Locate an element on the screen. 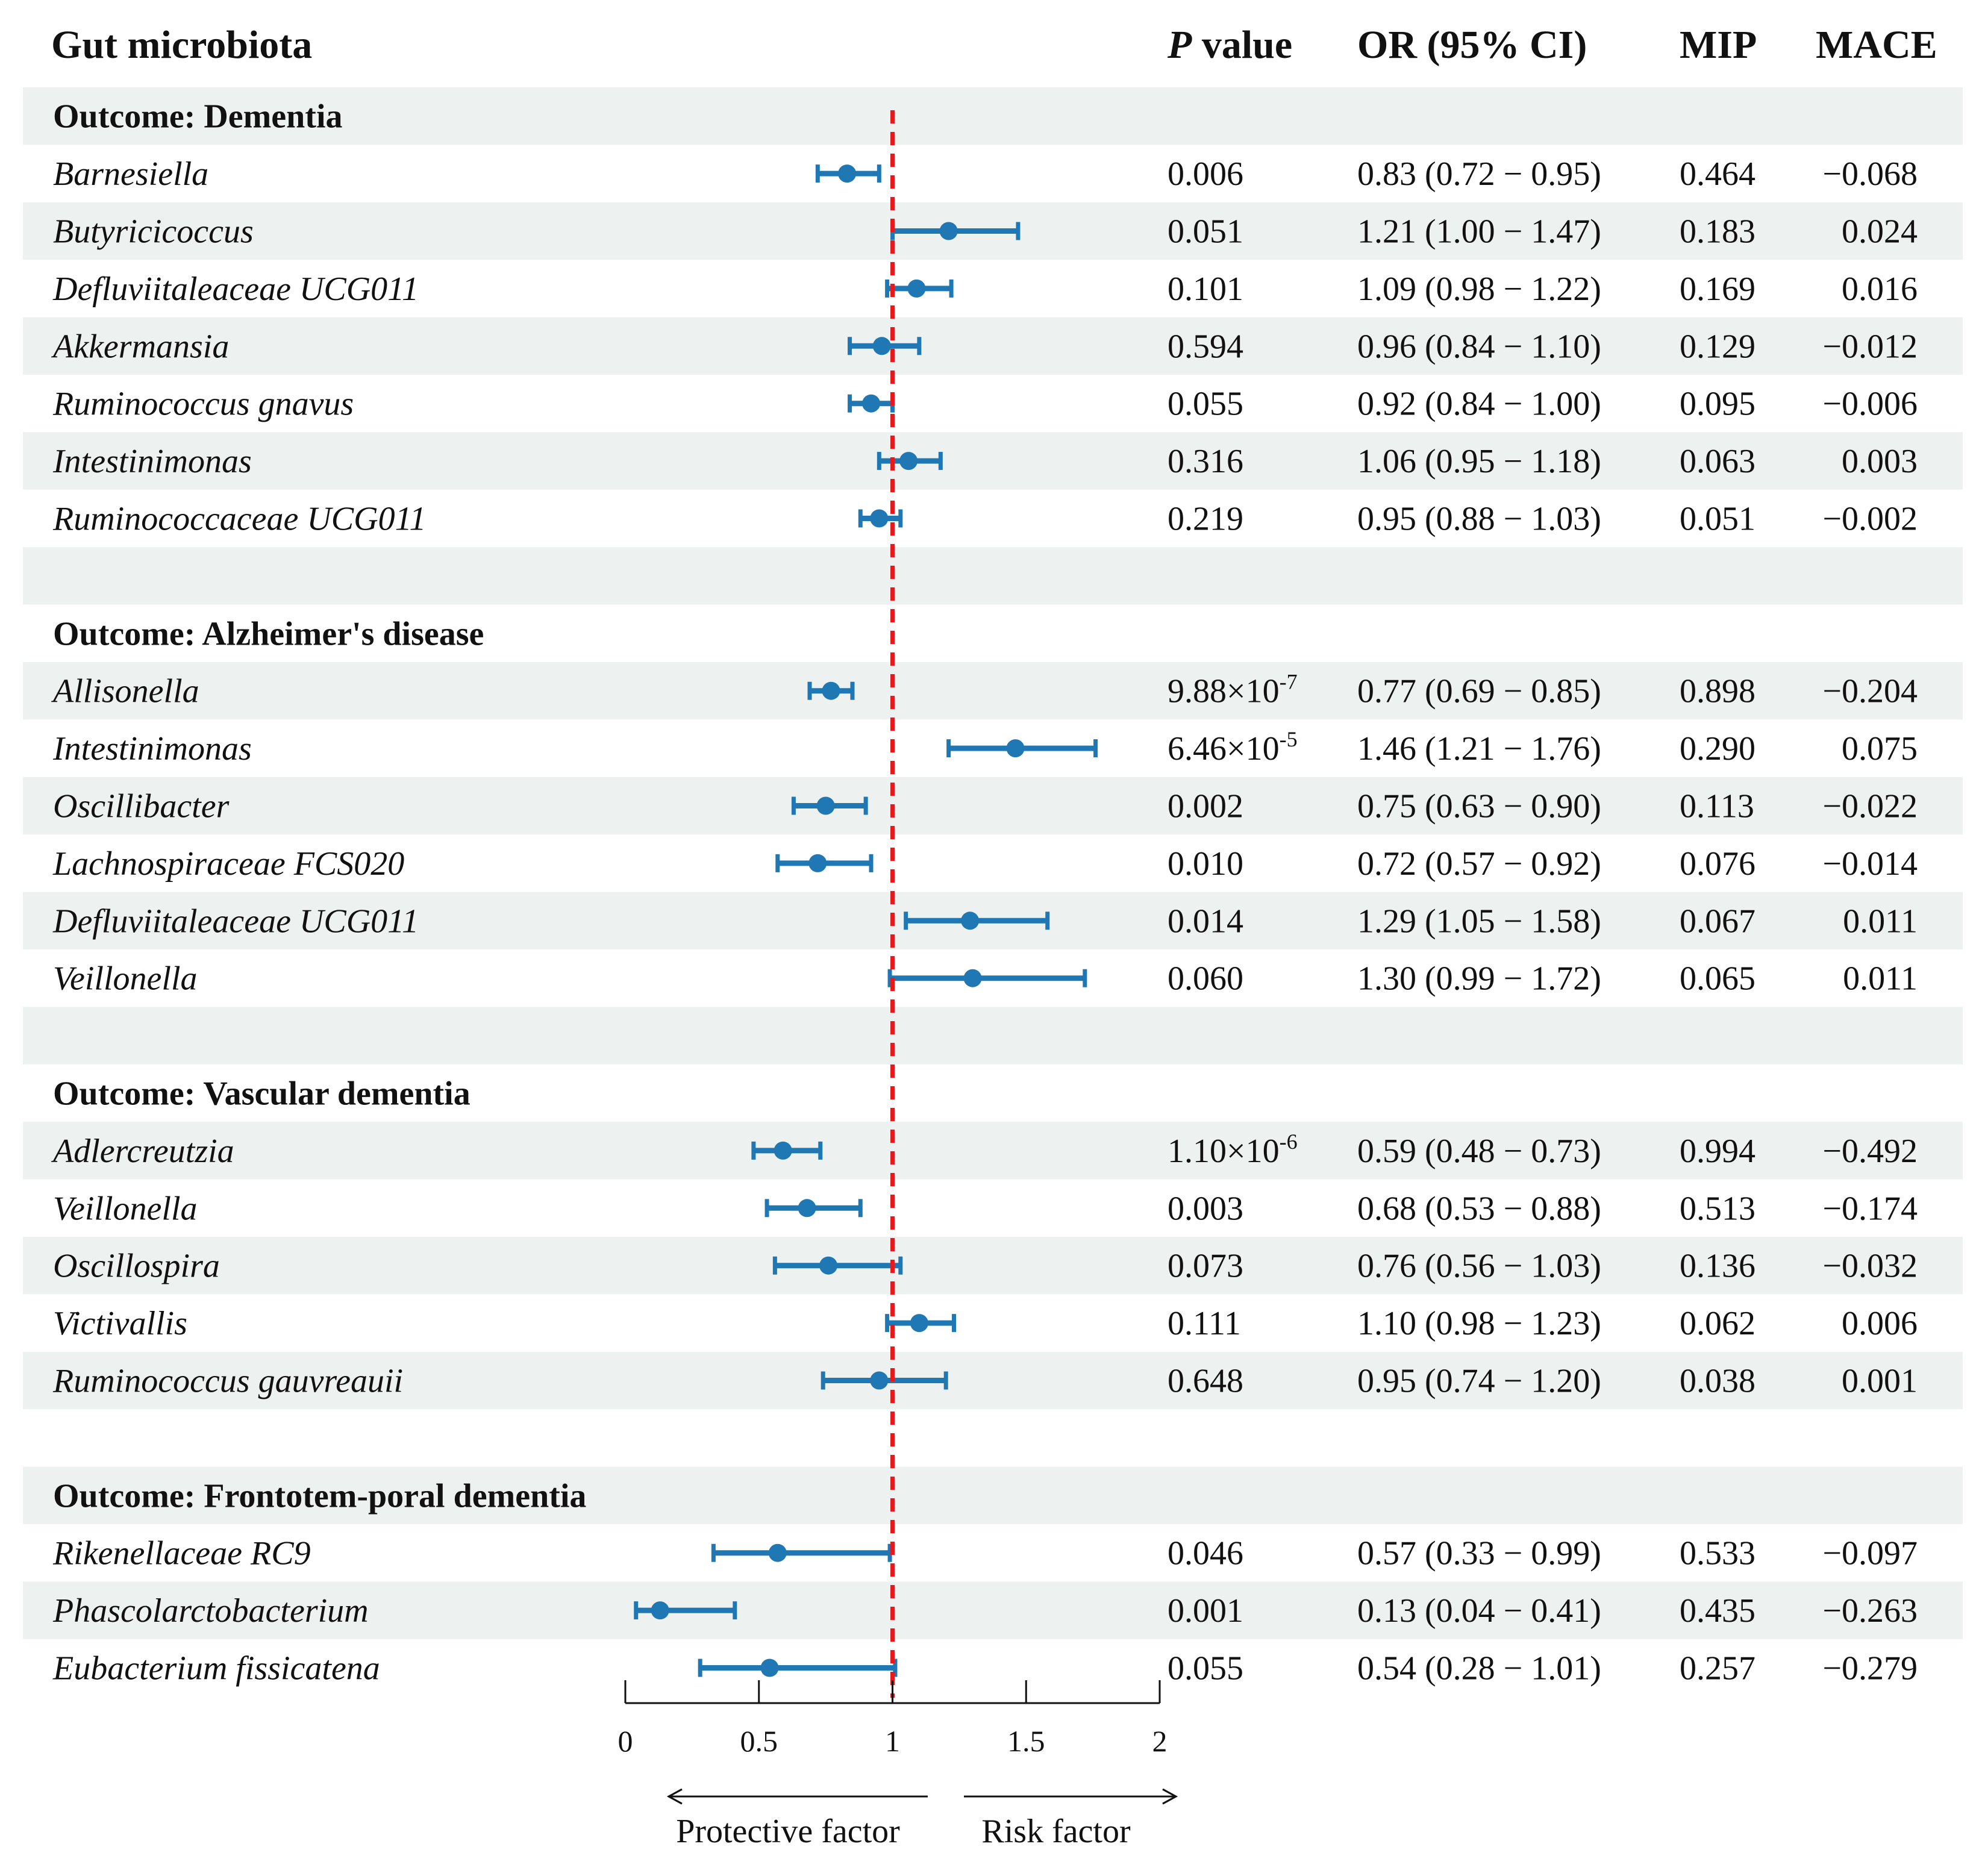 The width and height of the screenshot is (1979, 1876). mace-value: −0.174 is located at coordinates (1870, 1208).